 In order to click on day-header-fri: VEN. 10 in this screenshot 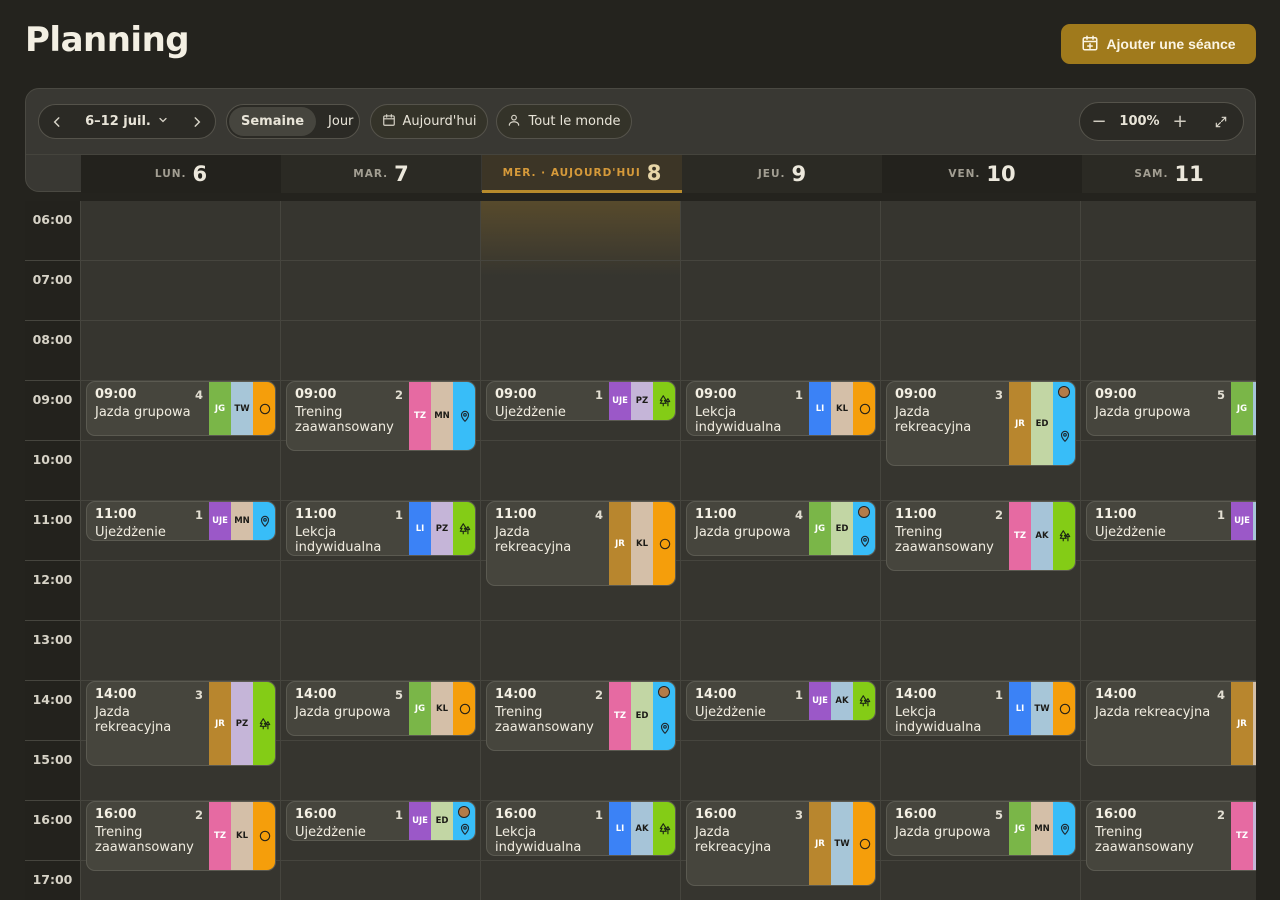, I will do `click(982, 174)`.